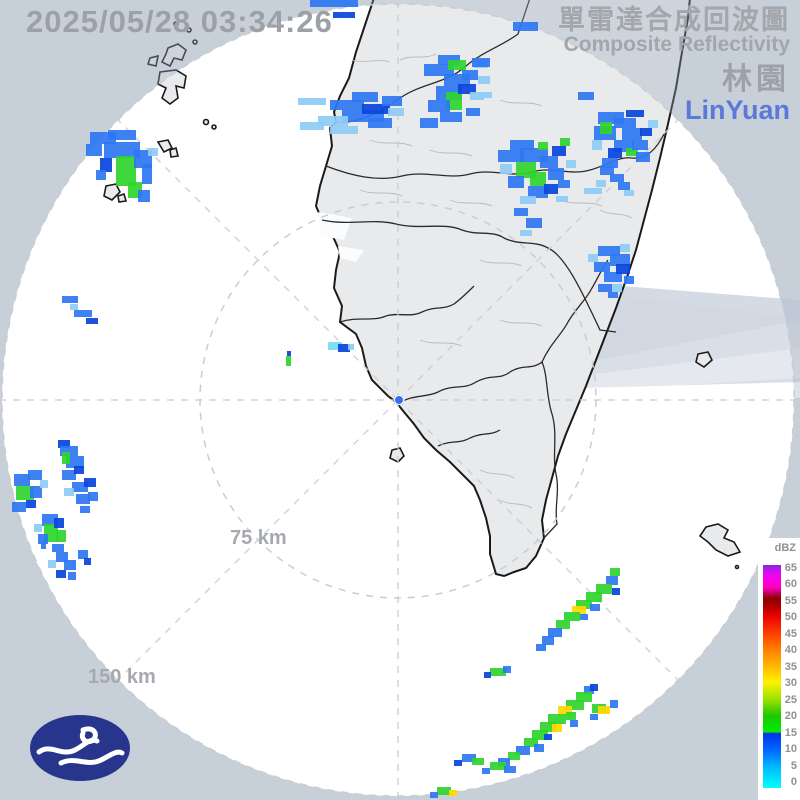 The image size is (800, 800). I want to click on station-name-en: LinYuan, so click(737, 109).